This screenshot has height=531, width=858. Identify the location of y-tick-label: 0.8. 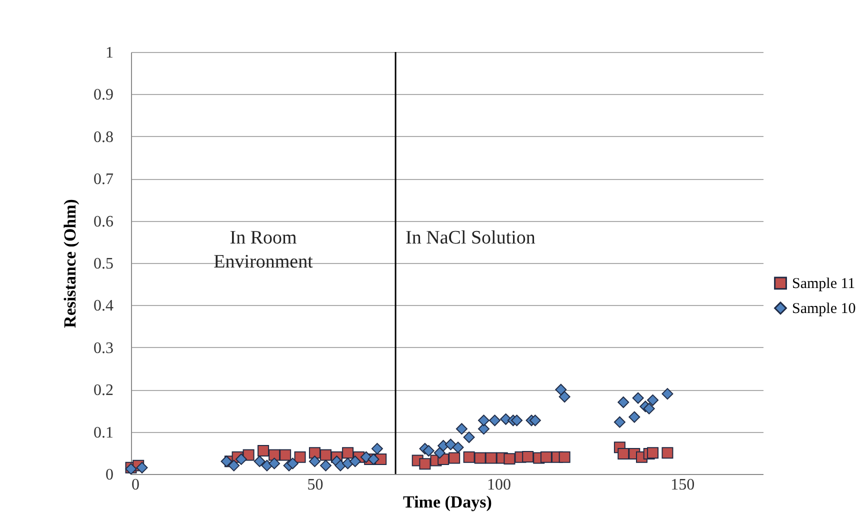
(104, 137).